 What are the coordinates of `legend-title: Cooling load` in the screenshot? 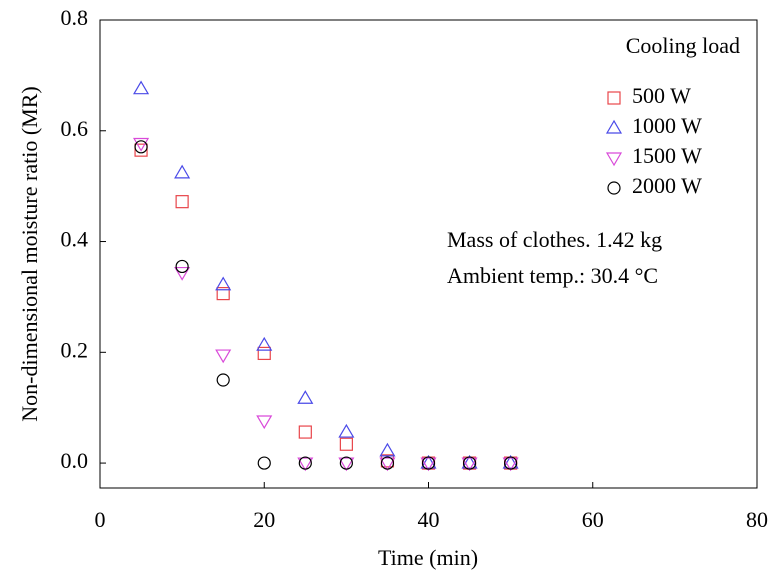 It's located at (683, 45).